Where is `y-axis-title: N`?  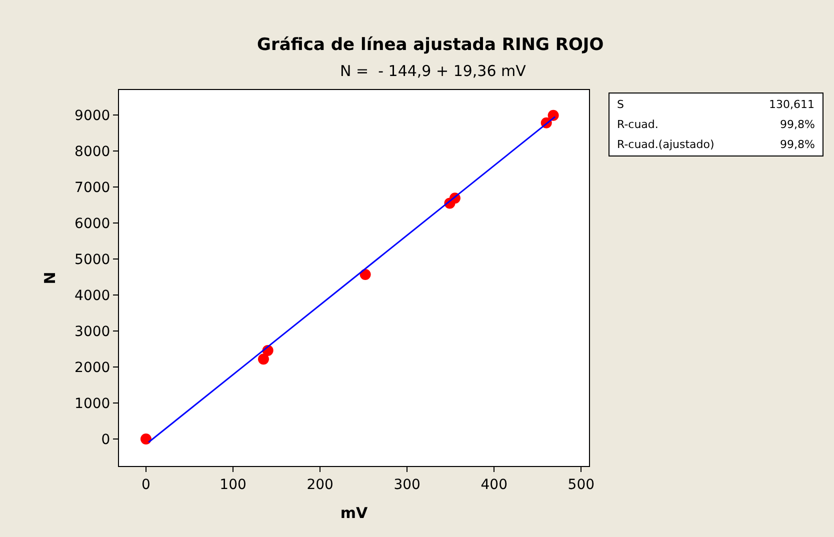
y-axis-title: N is located at coordinates (49, 278).